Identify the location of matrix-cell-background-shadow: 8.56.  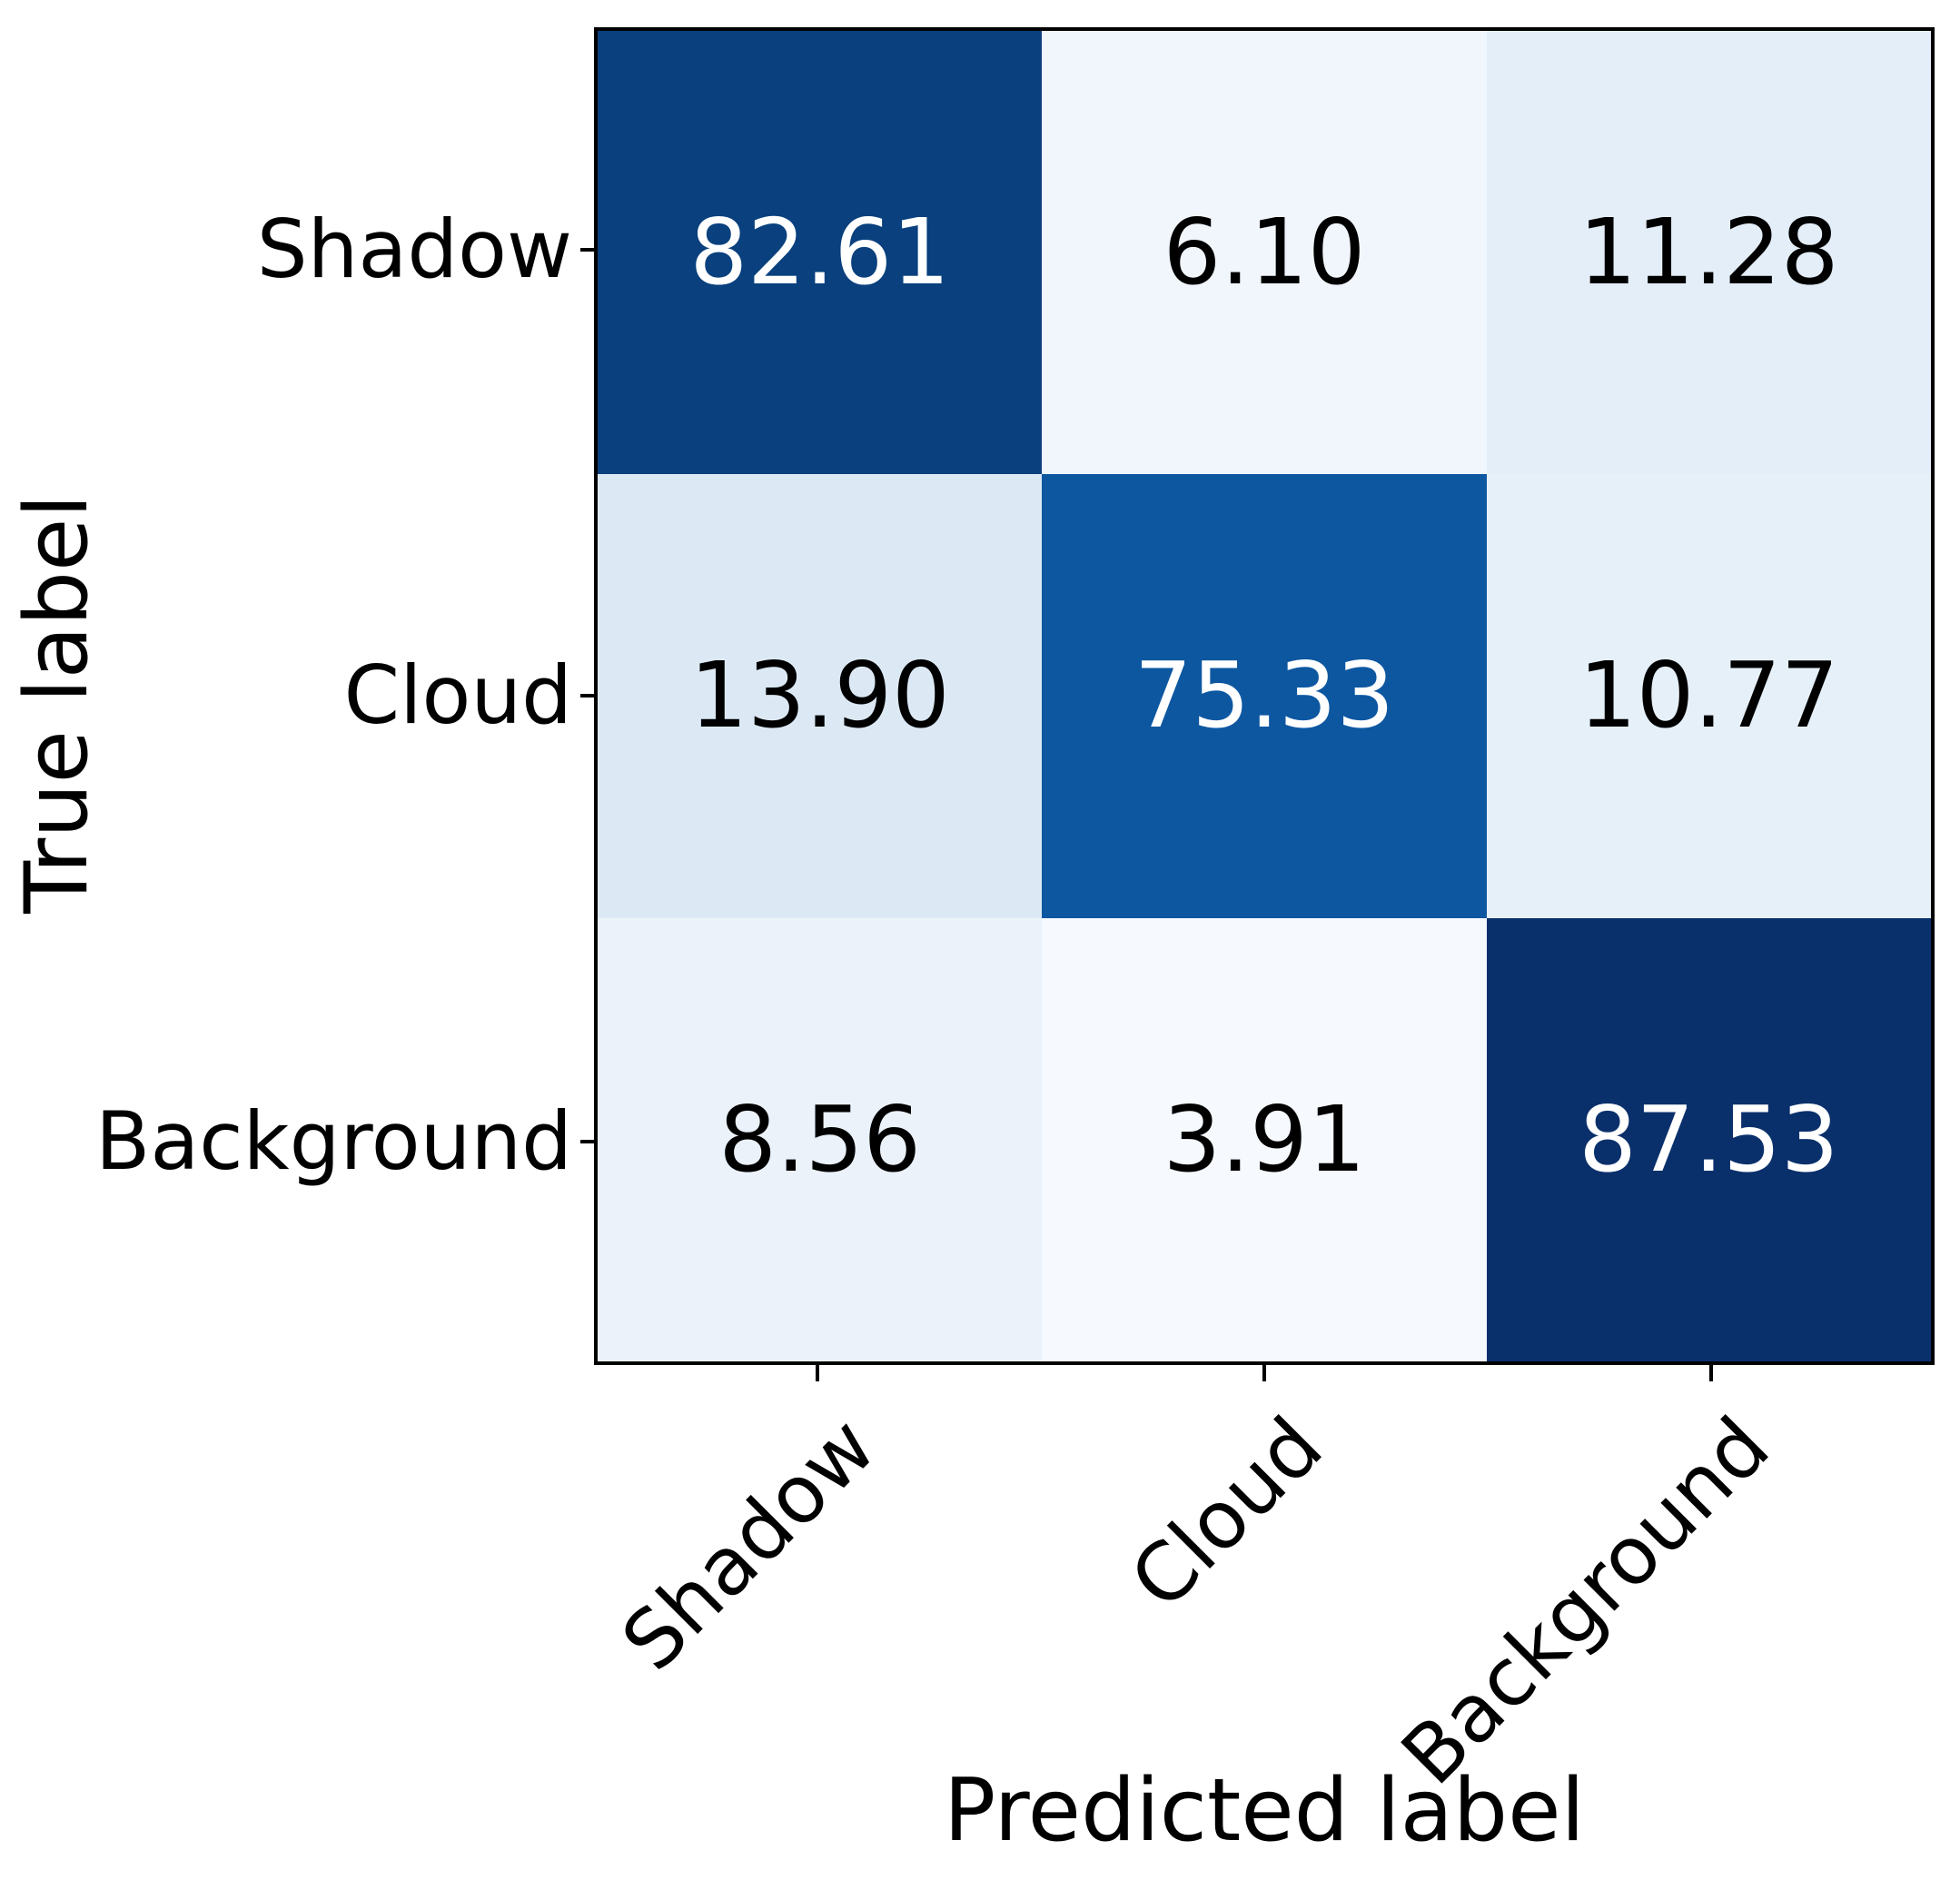
(820, 1139).